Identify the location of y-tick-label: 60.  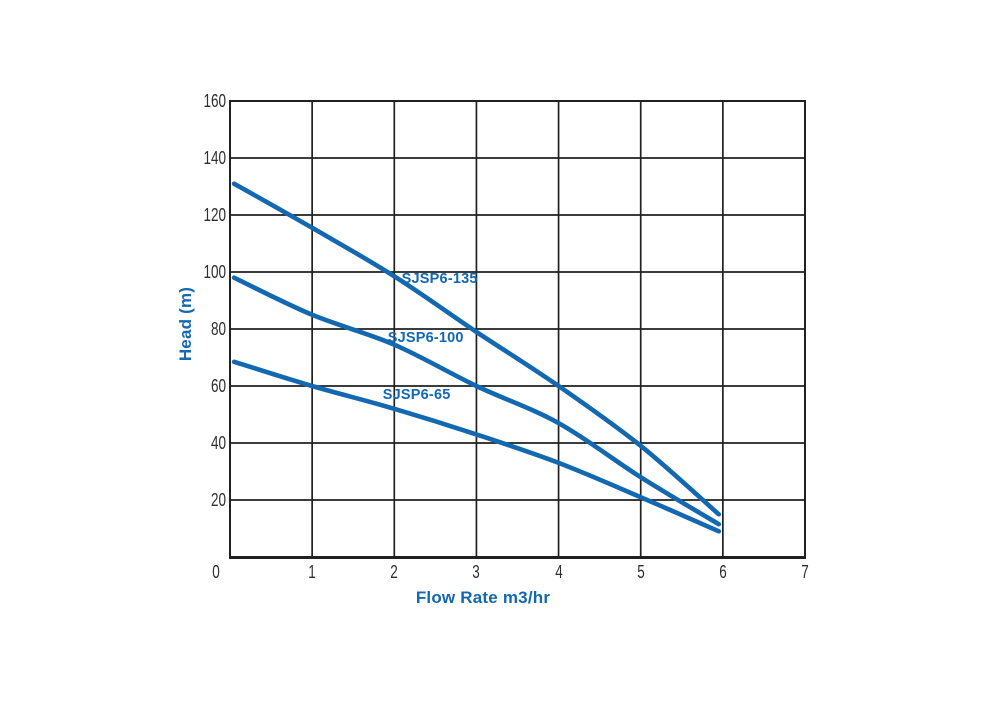
(218, 386).